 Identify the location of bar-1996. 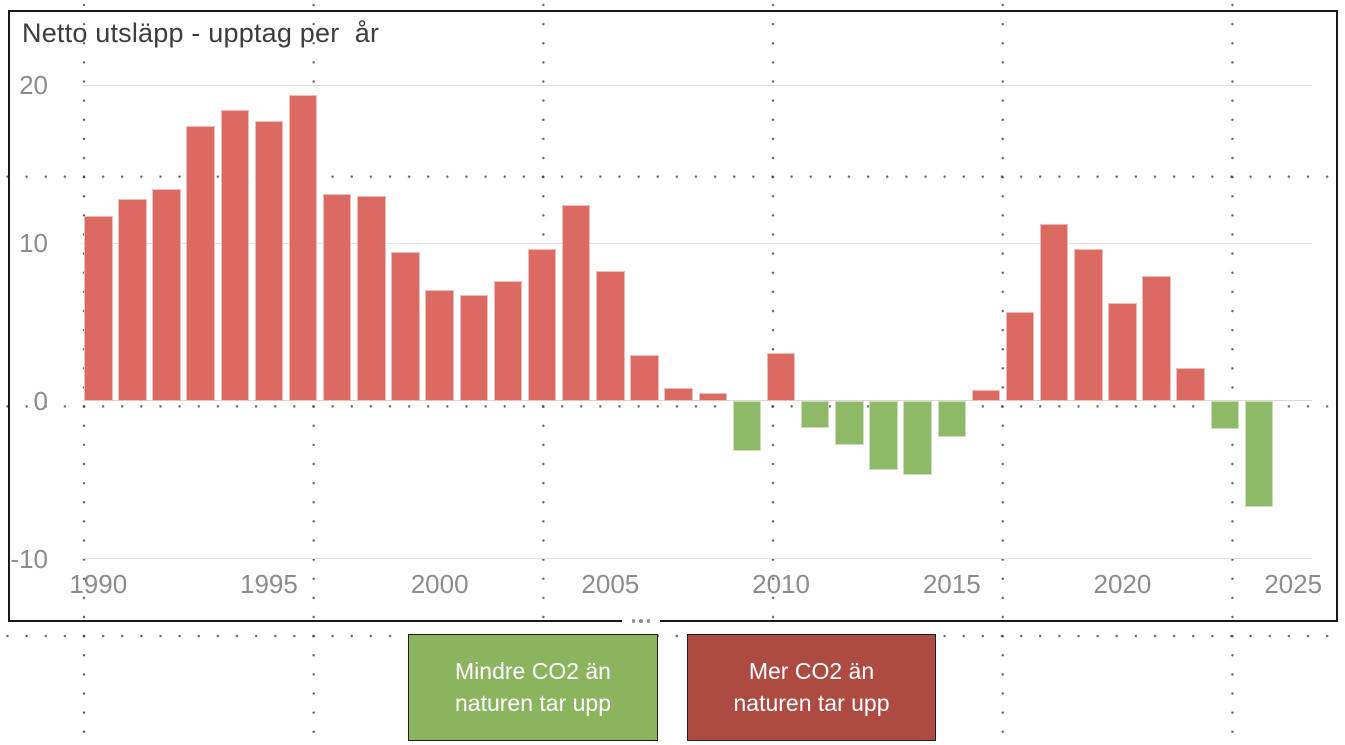
(303, 247).